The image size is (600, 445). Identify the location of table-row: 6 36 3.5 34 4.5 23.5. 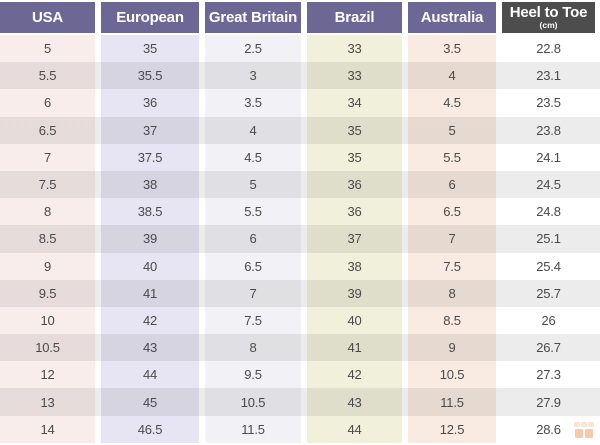
(300, 103).